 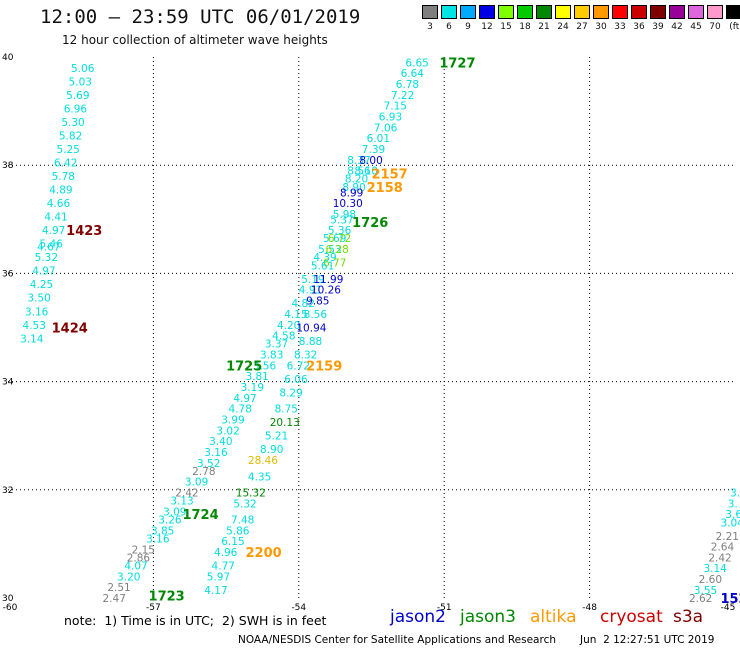 I want to click on scale-label: 42, so click(x=677, y=27).